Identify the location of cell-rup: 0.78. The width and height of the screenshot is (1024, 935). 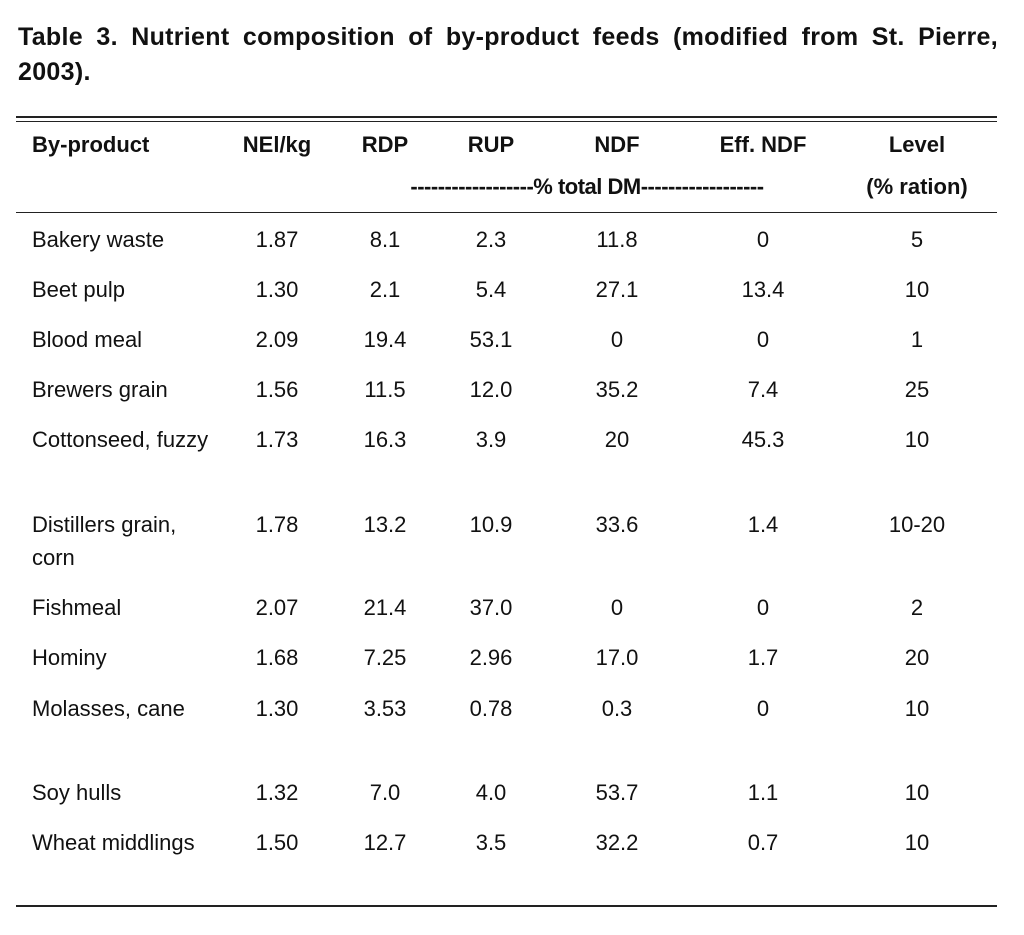
(491, 708).